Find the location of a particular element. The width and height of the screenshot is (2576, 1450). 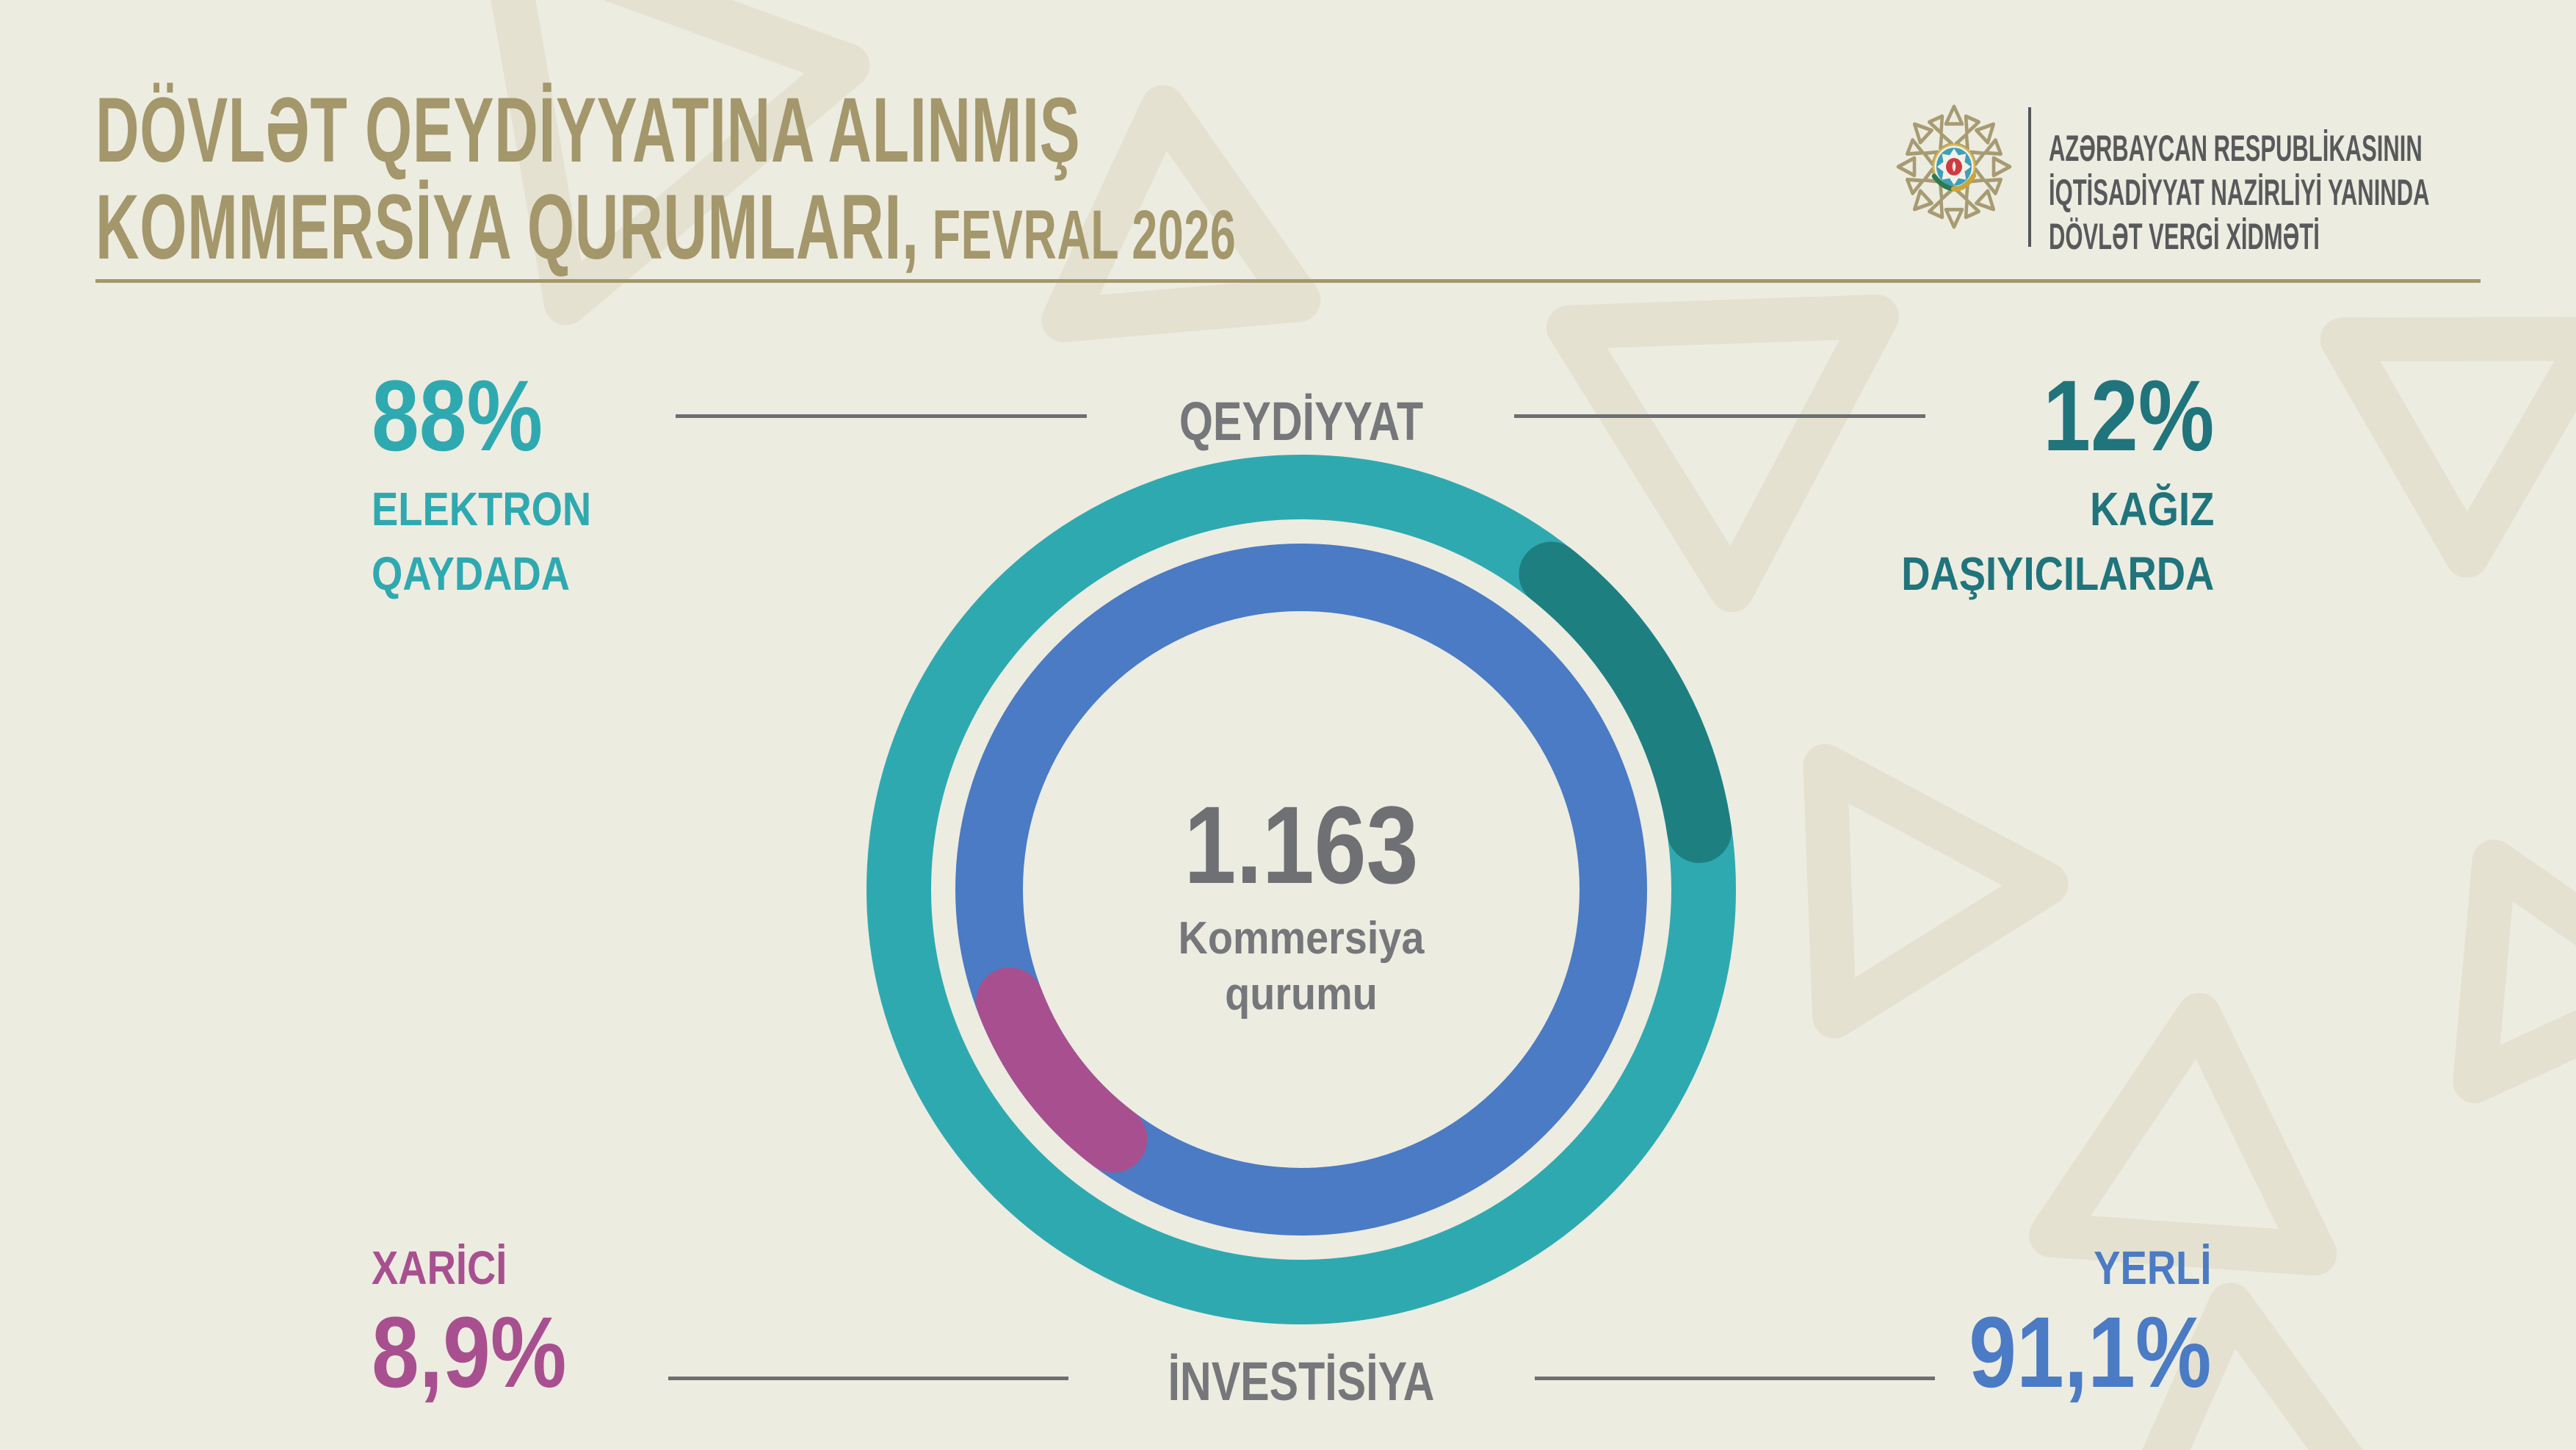

stat-local-percent: 91,1% is located at coordinates (2089, 1352).